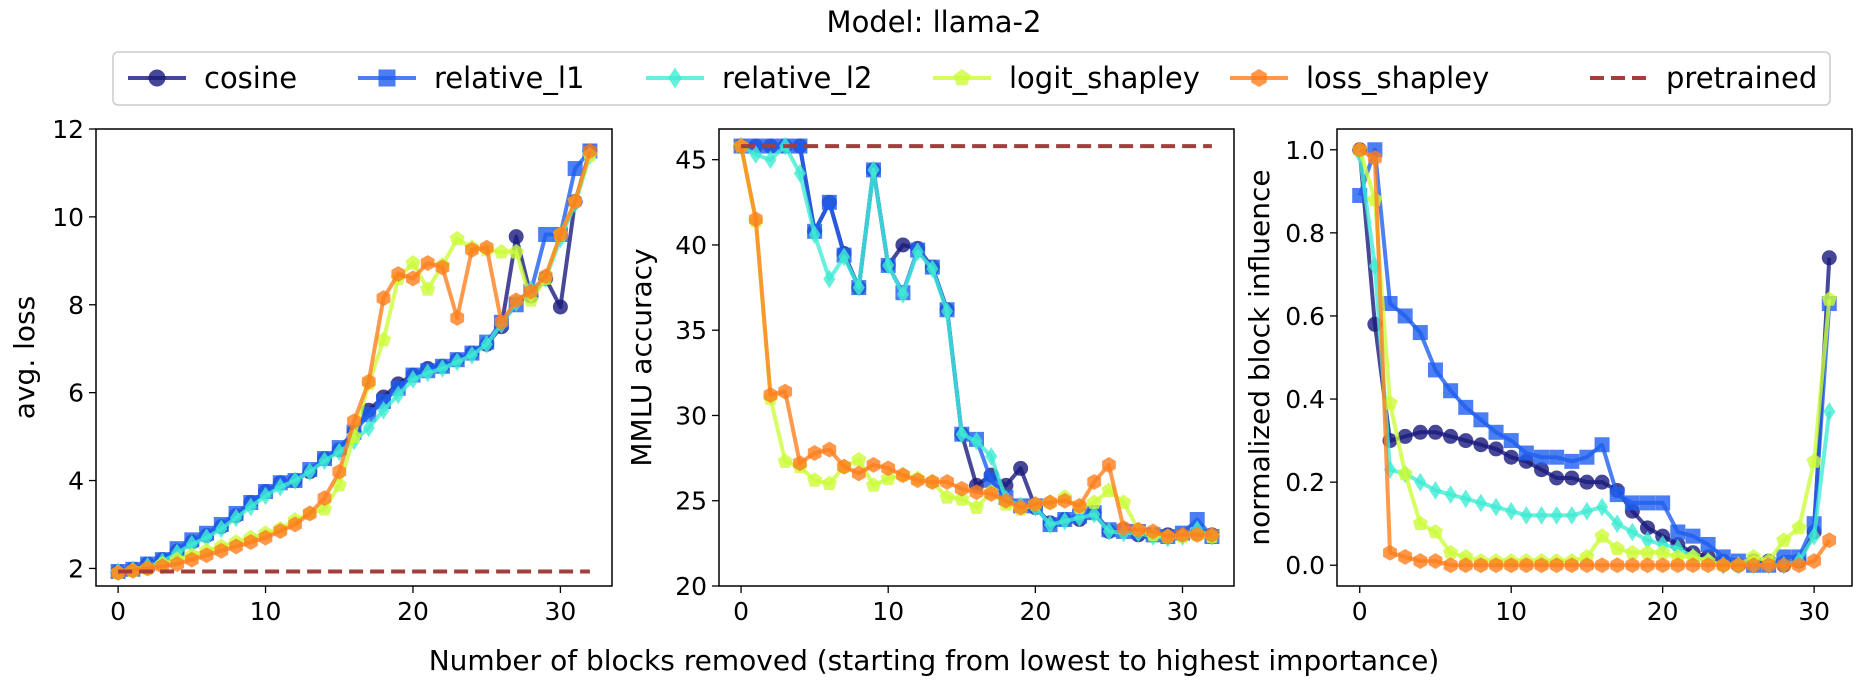 The width and height of the screenshot is (1868, 688). What do you see at coordinates (76, 393) in the screenshot?
I see `y-tick-label: 6` at bounding box center [76, 393].